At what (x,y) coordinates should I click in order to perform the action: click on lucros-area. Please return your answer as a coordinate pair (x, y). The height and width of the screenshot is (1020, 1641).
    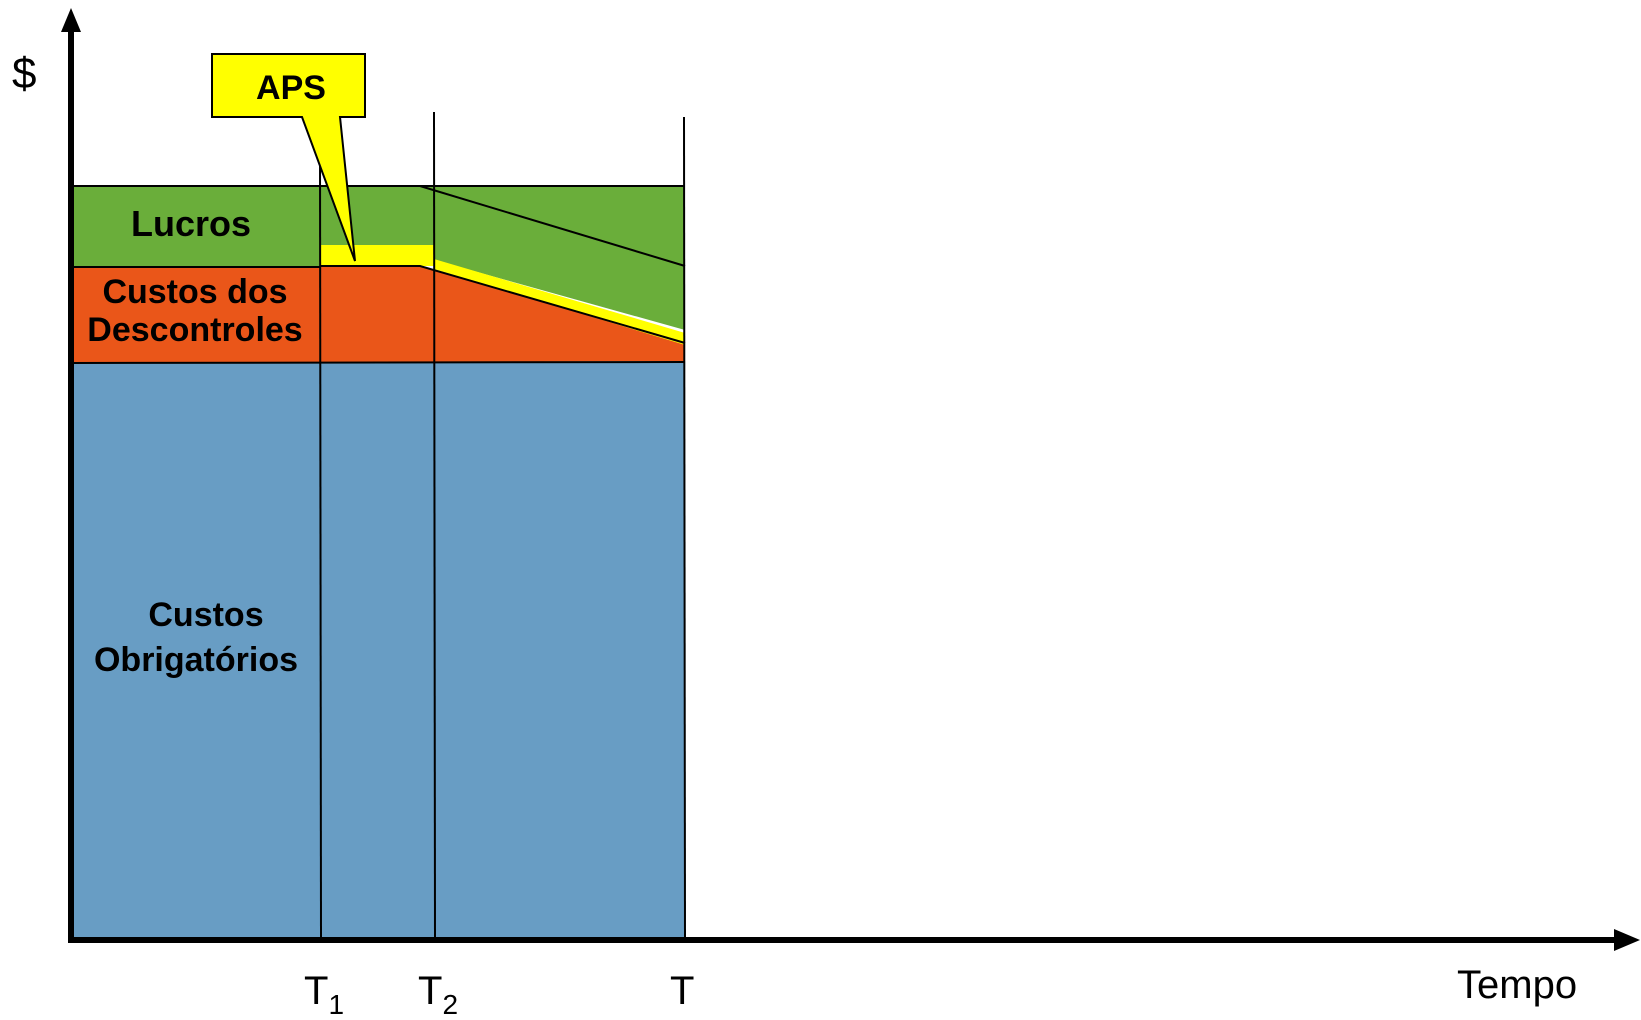
    Looking at the image, I should click on (378, 258).